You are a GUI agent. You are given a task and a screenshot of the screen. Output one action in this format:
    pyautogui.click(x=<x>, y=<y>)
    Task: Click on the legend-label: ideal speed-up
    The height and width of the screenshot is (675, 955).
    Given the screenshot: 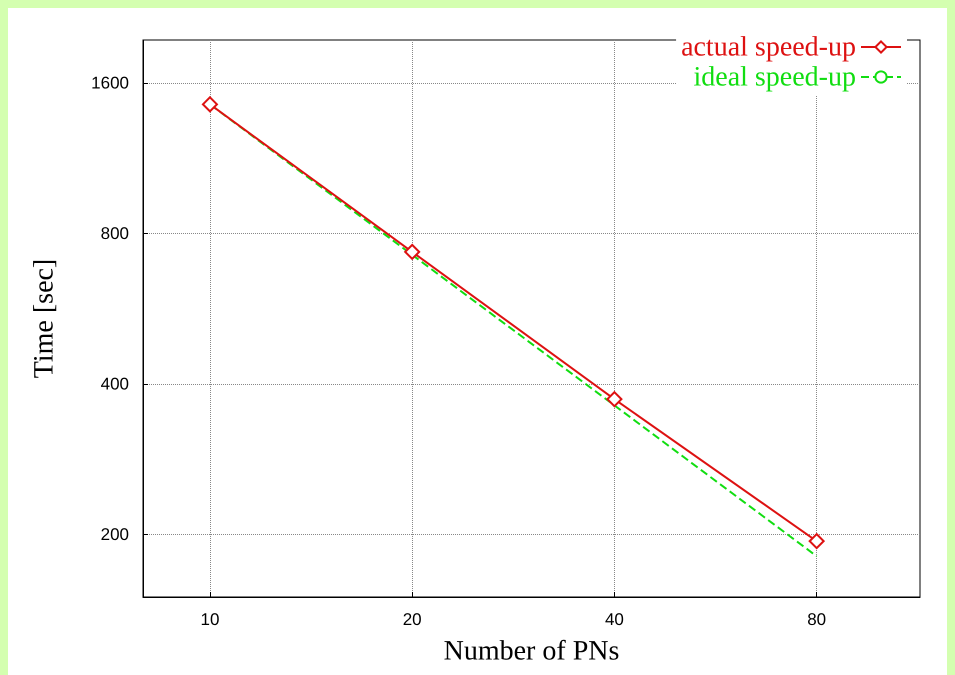 What is the action you would take?
    pyautogui.click(x=775, y=77)
    